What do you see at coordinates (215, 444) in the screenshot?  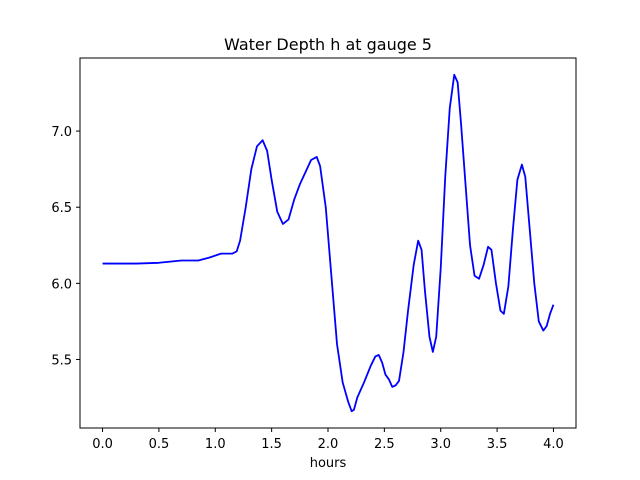 I see `x-tick-label: 1.0` at bounding box center [215, 444].